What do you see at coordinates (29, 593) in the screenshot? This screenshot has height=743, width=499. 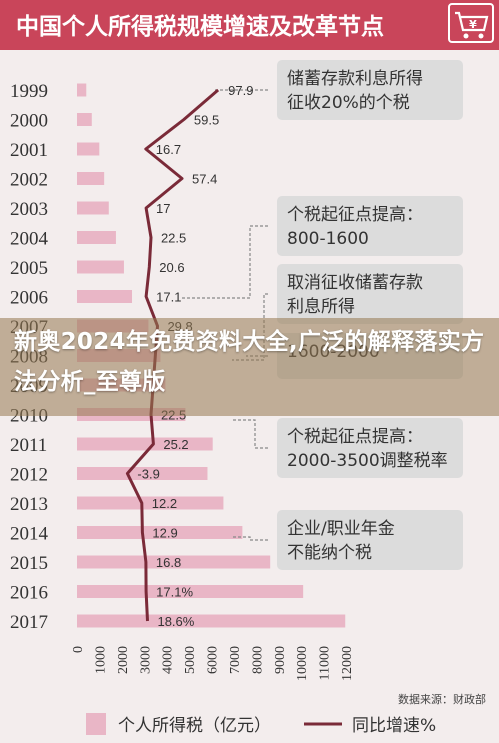 I see `year-label-2016: 2016` at bounding box center [29, 593].